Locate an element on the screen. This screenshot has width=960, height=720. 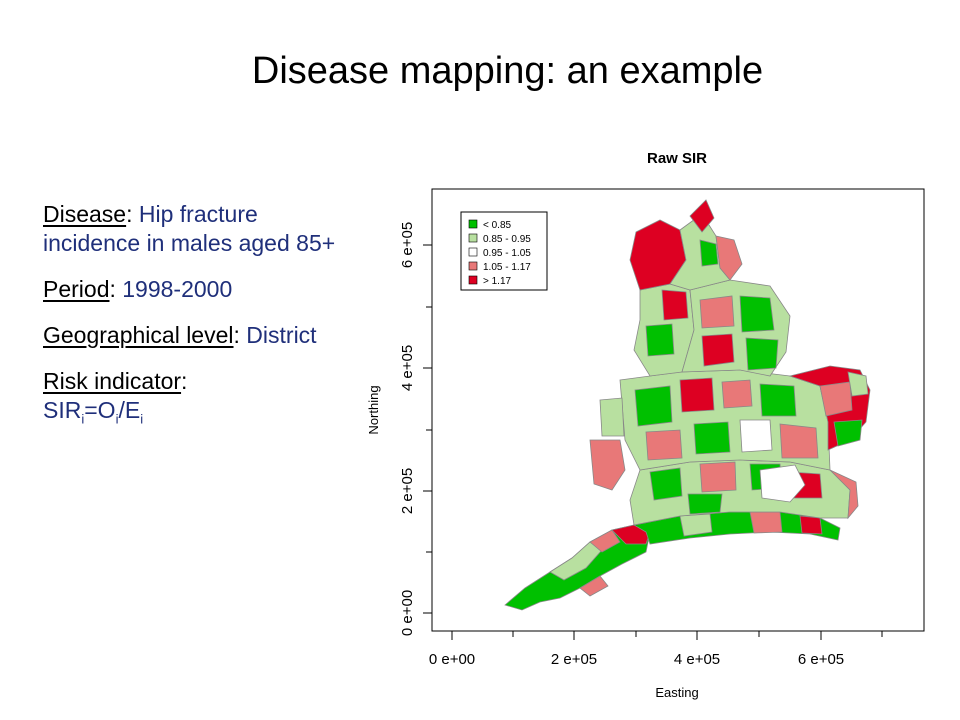
sir-formula: SIRi=Oi/Ei is located at coordinates (93, 412).